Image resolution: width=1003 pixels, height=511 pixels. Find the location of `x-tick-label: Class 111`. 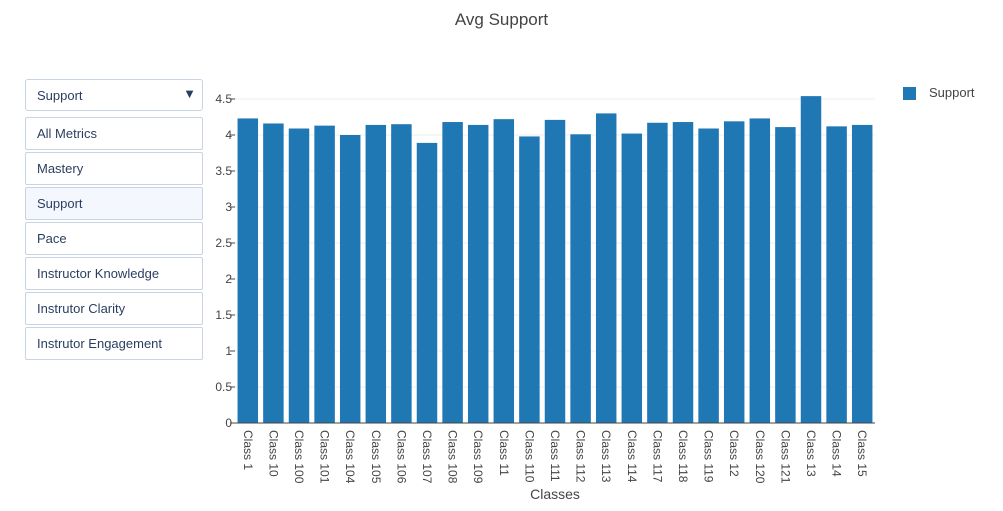

x-tick-label: Class 111 is located at coordinates (555, 456).